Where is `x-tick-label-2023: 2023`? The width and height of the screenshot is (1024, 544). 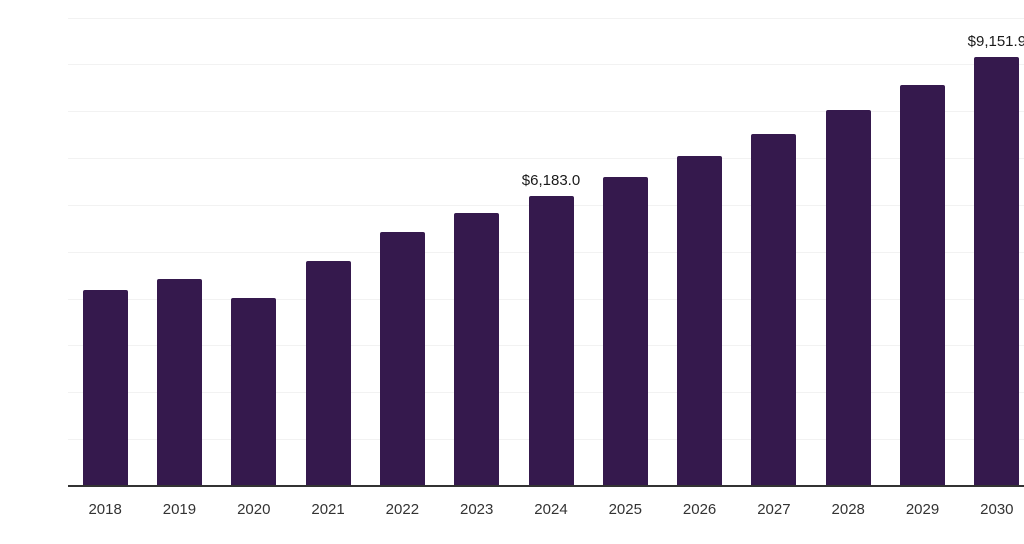 x-tick-label-2023: 2023 is located at coordinates (476, 509).